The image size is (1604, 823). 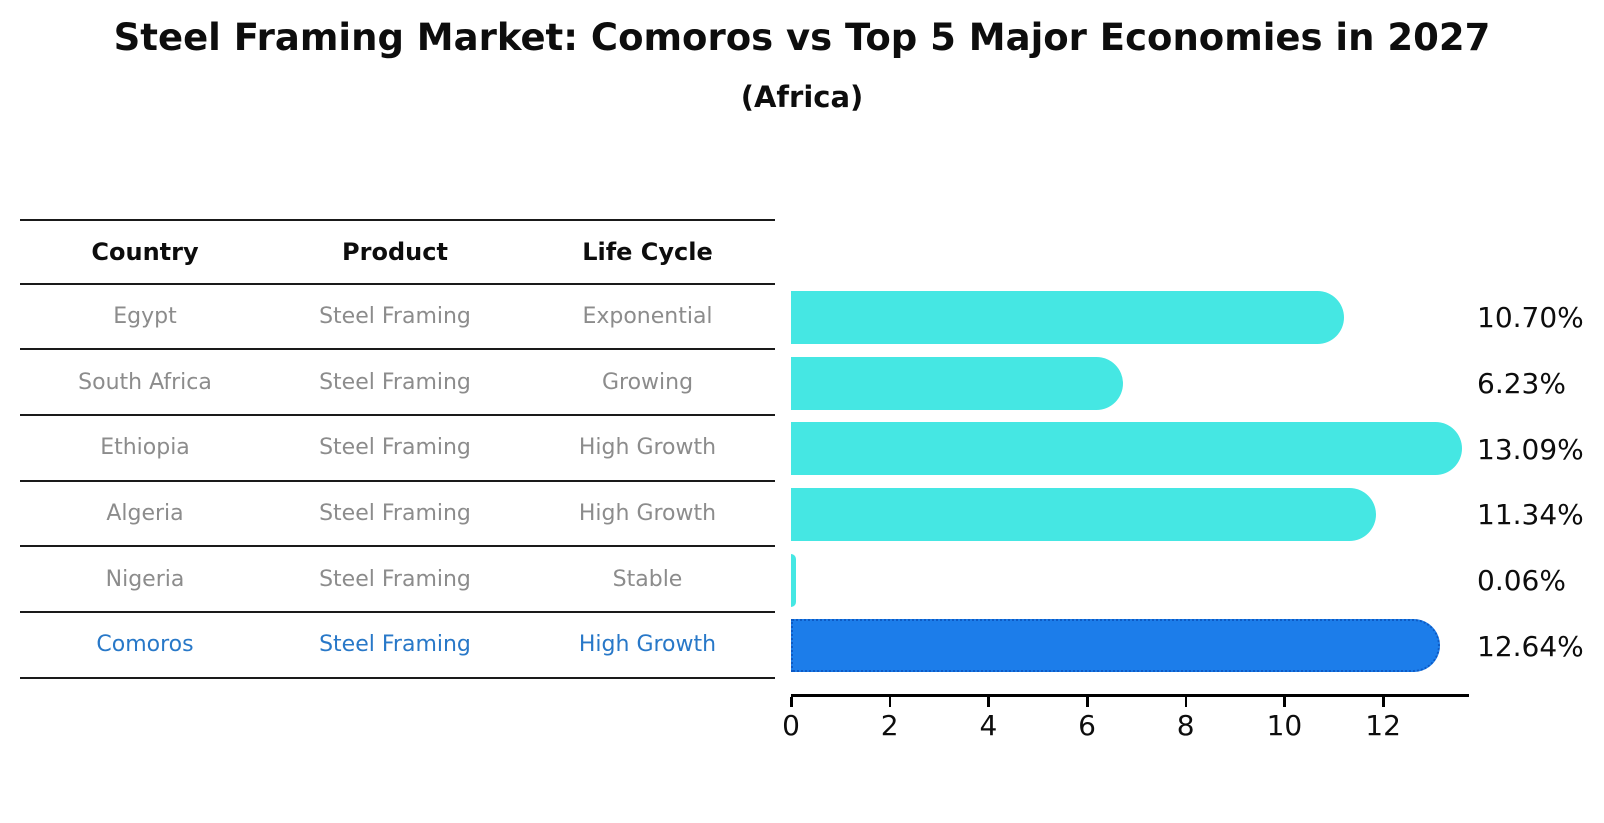 What do you see at coordinates (1115, 646) in the screenshot?
I see `highlight-bar-comoros` at bounding box center [1115, 646].